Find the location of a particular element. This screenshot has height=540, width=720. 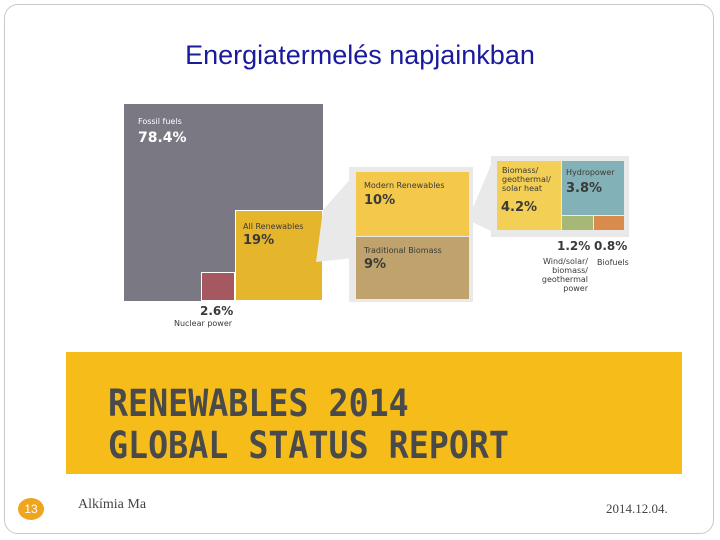

slide-title: Energiatermelés napjainkban is located at coordinates (360, 55).